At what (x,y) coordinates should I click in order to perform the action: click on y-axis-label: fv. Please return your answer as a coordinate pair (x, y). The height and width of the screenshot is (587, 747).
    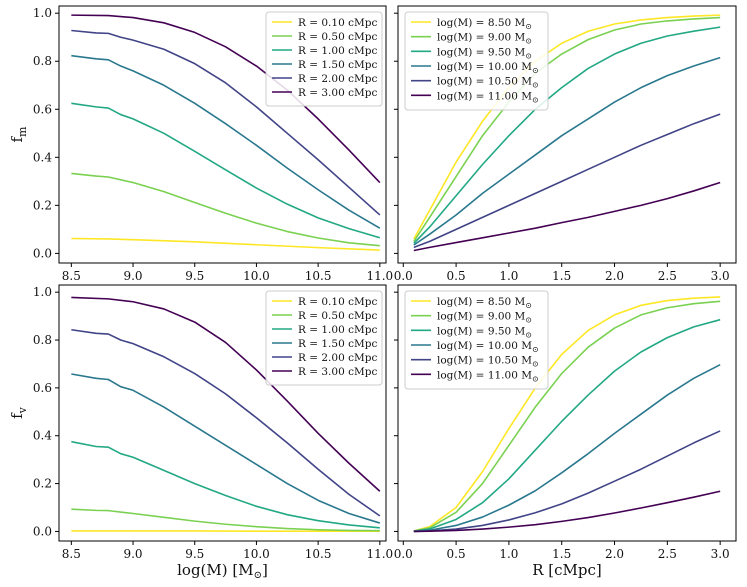
    Looking at the image, I should click on (18, 412).